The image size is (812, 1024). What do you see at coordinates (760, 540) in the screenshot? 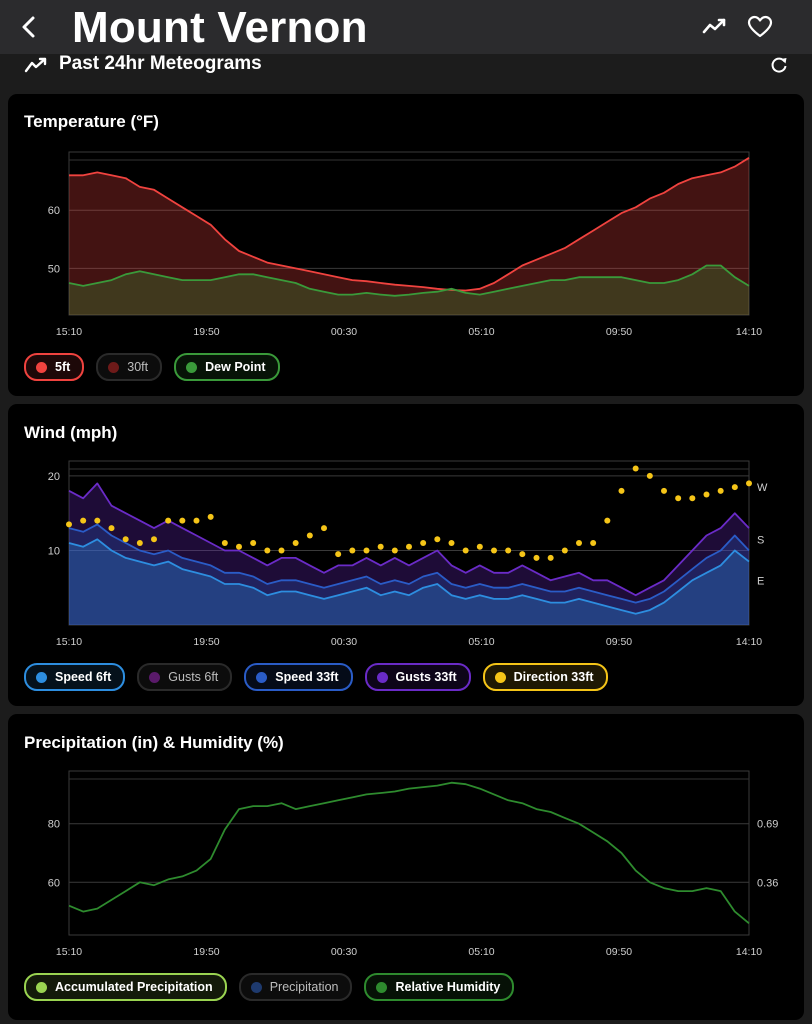
I see `y2-tick-label: S` at bounding box center [760, 540].